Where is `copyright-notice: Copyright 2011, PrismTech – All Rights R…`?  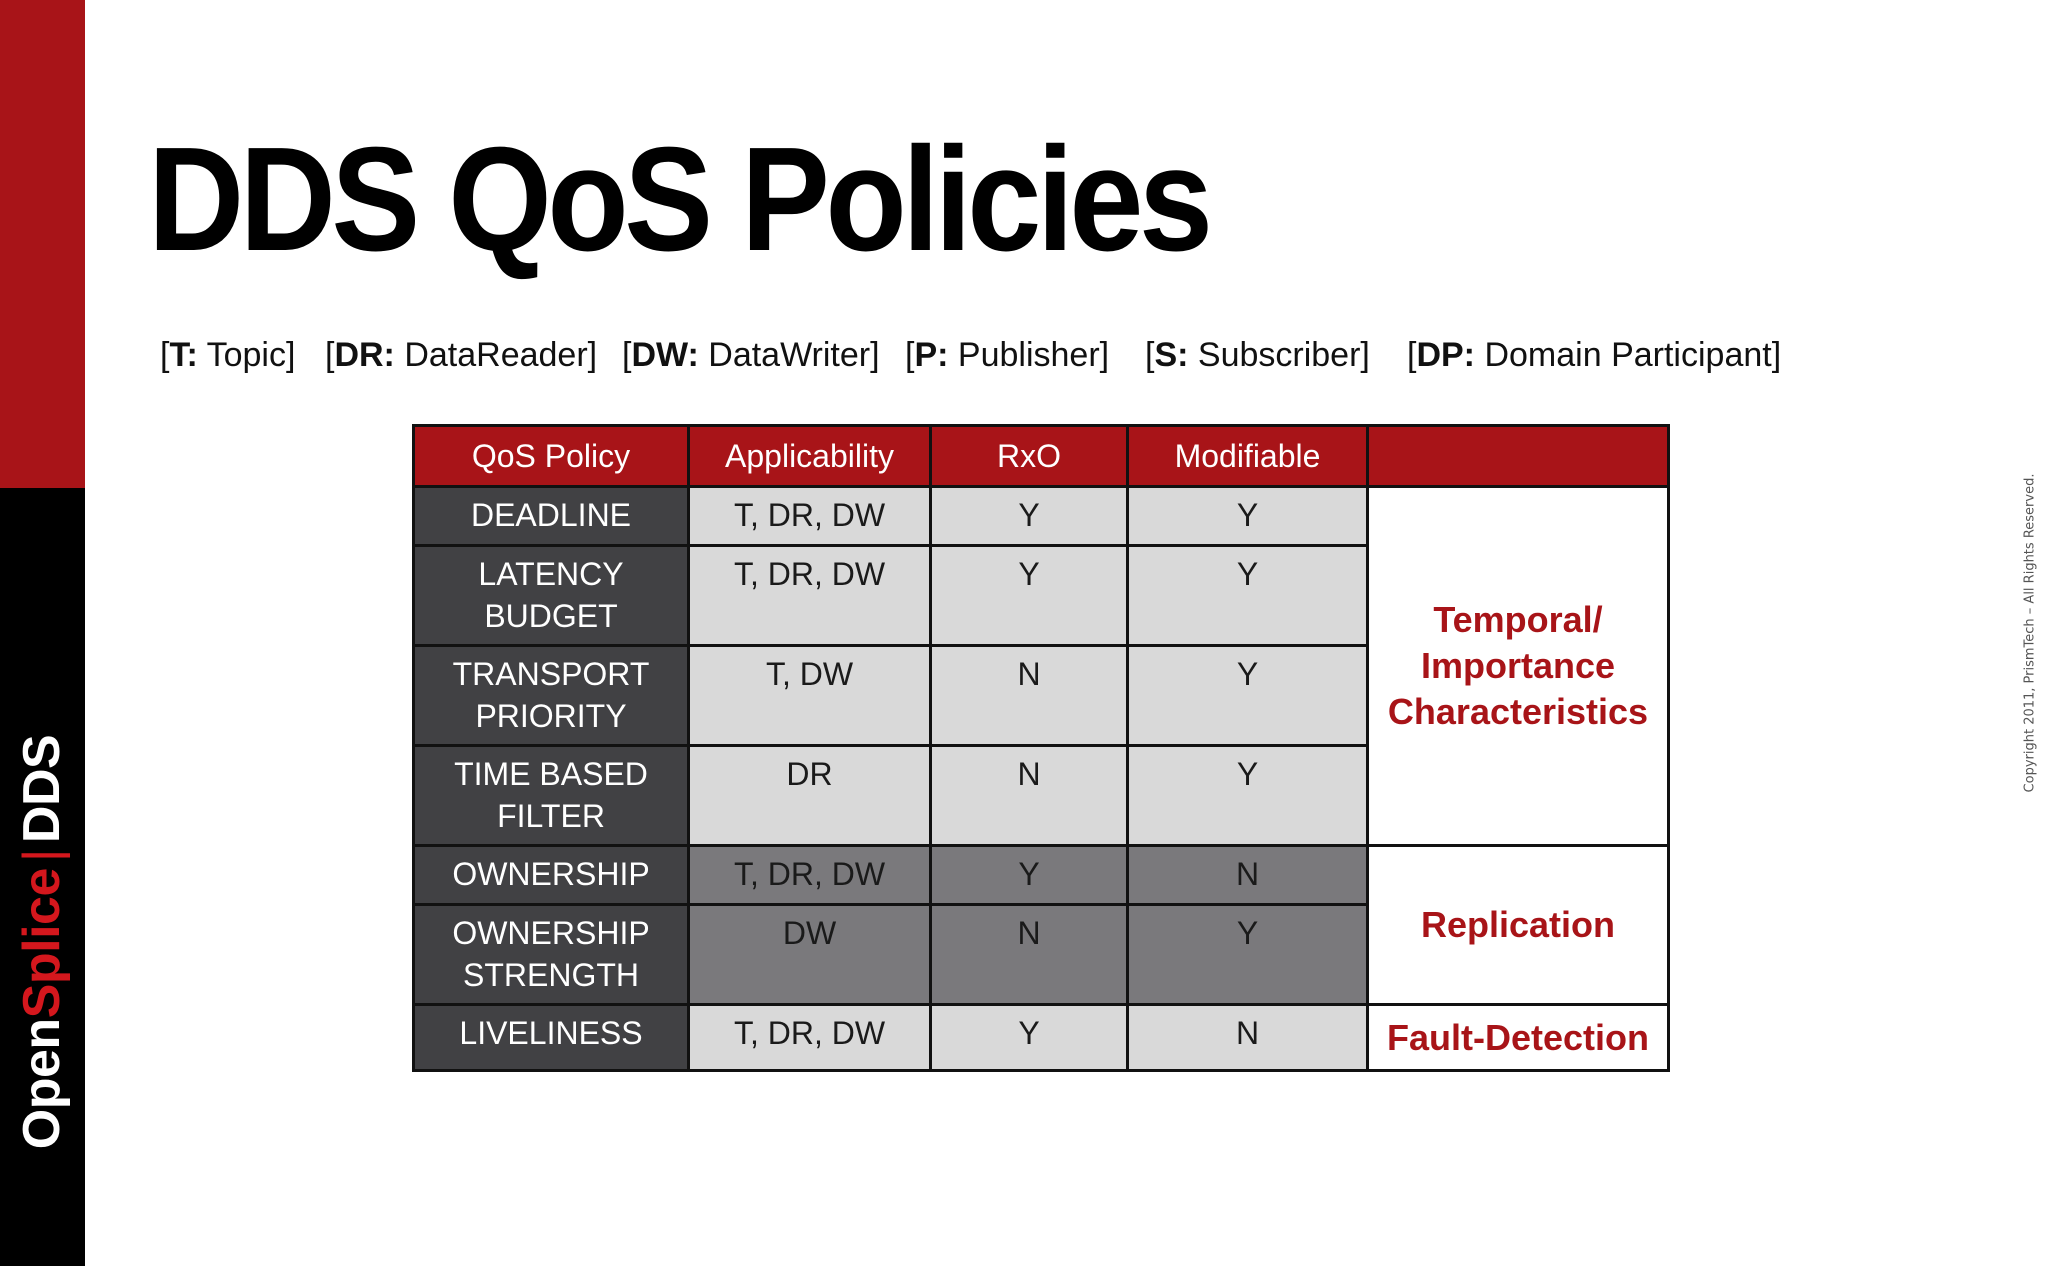 copyright-notice: Copyright 2011, PrismTech – All Rights R… is located at coordinates (2030, 633).